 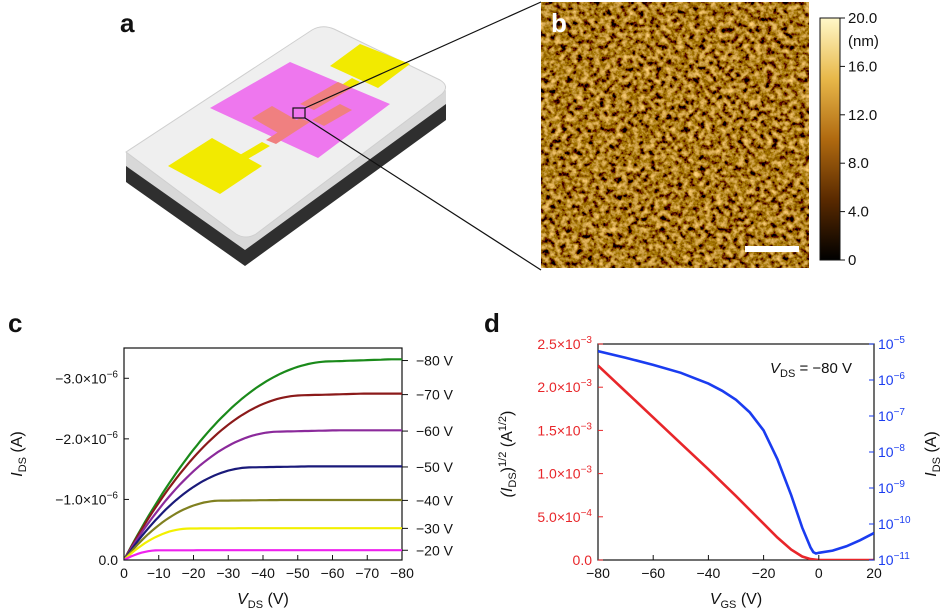 What do you see at coordinates (423, 55) in the screenshot?
I see `zoom-line-top` at bounding box center [423, 55].